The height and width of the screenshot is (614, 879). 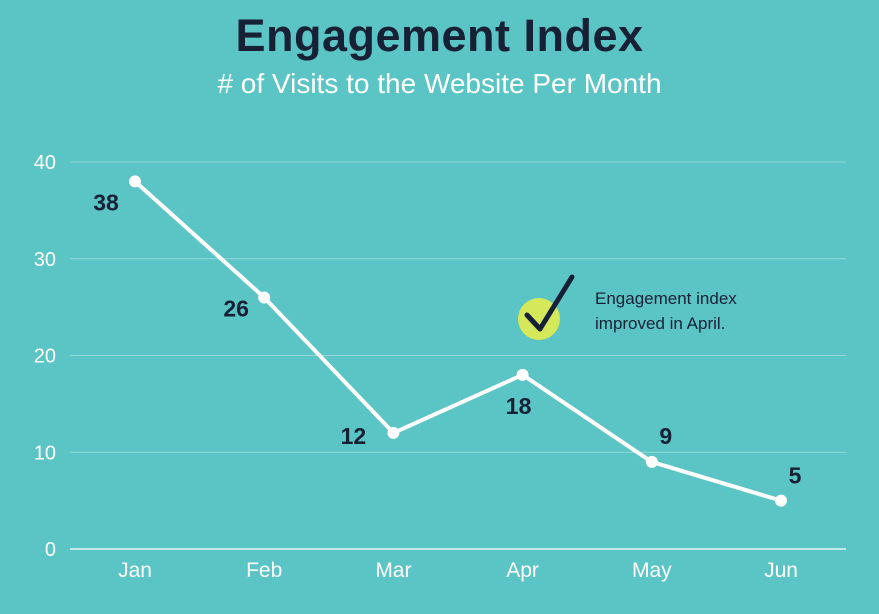 What do you see at coordinates (439, 35) in the screenshot?
I see `chart-title: Engagement Index` at bounding box center [439, 35].